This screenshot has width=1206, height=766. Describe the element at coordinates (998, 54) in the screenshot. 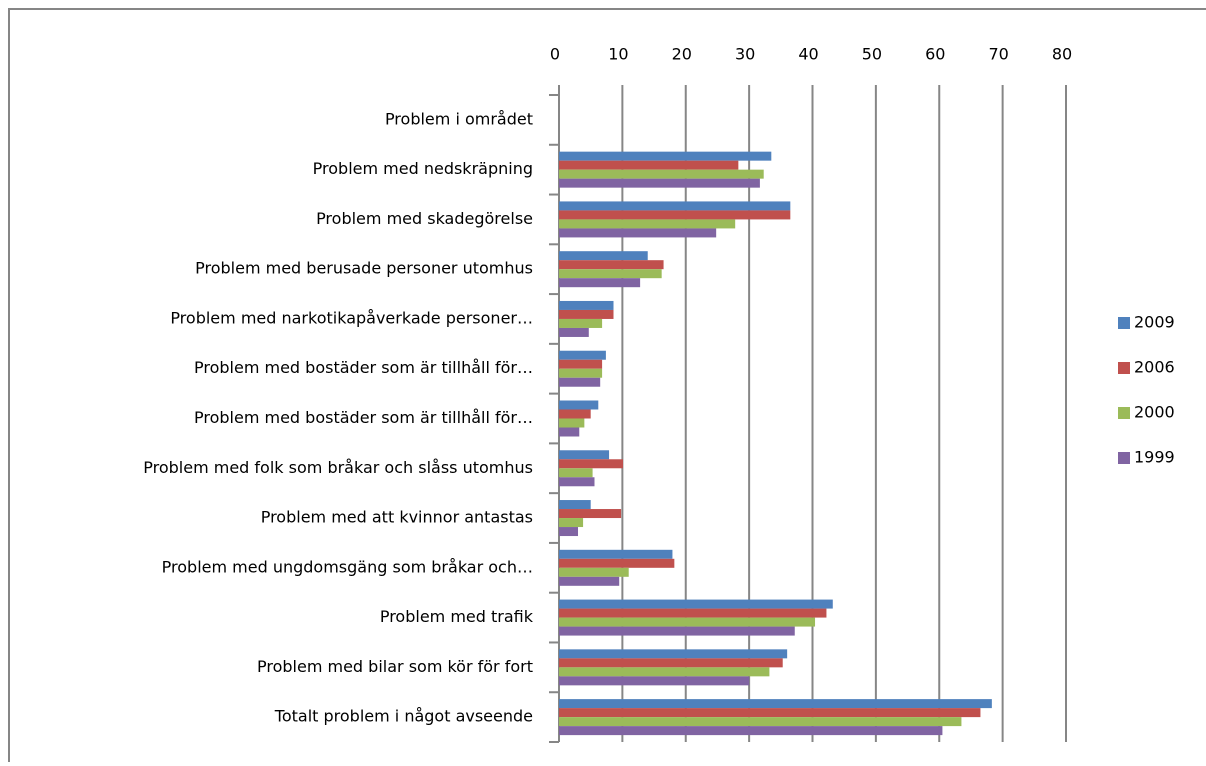

I see `x-tick-label: 70` at that location.